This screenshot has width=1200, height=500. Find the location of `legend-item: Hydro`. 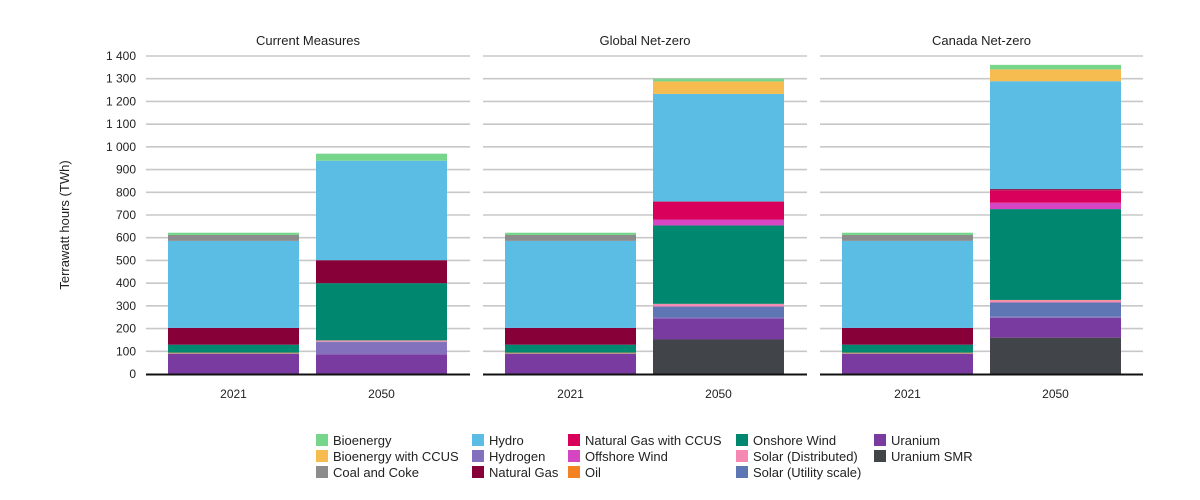

legend-item: Hydro is located at coordinates (515, 440).